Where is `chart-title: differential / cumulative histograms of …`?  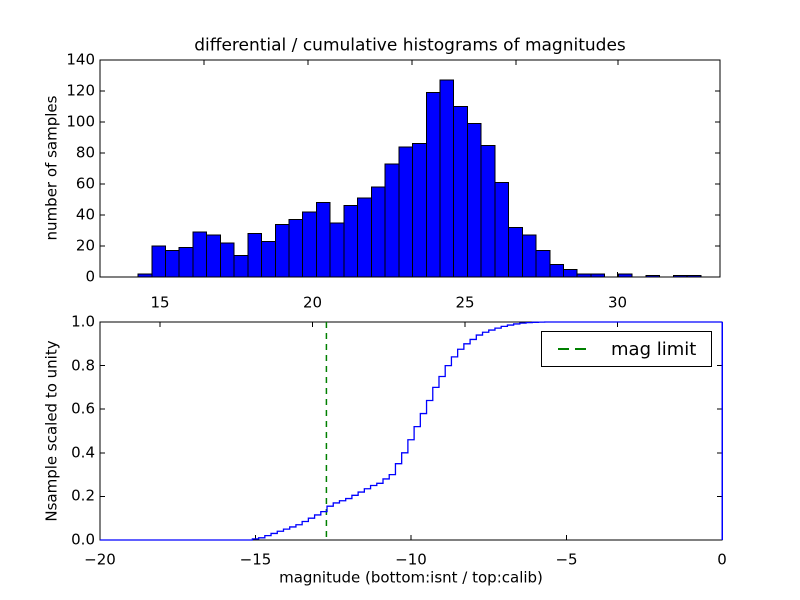
chart-title: differential / cumulative histograms of … is located at coordinates (410, 45).